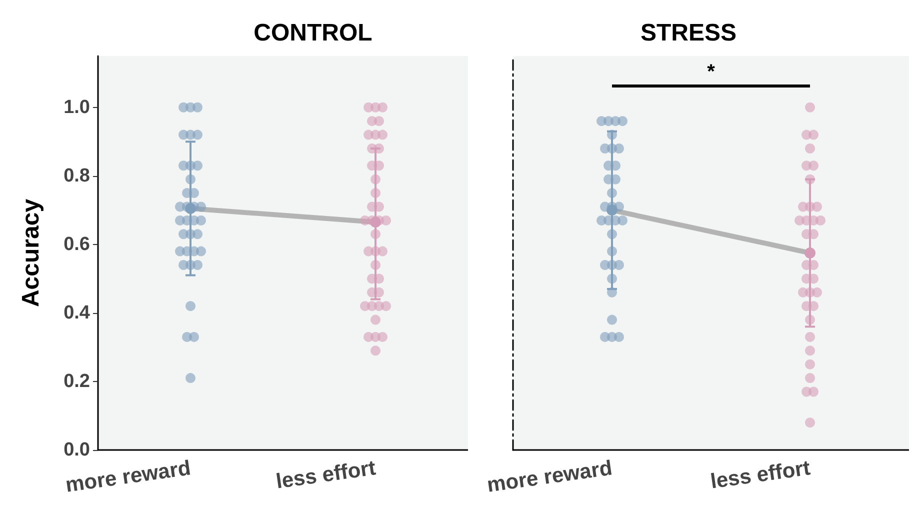  Describe the element at coordinates (313, 33) in the screenshot. I see `chart-title: CONTROL` at that location.